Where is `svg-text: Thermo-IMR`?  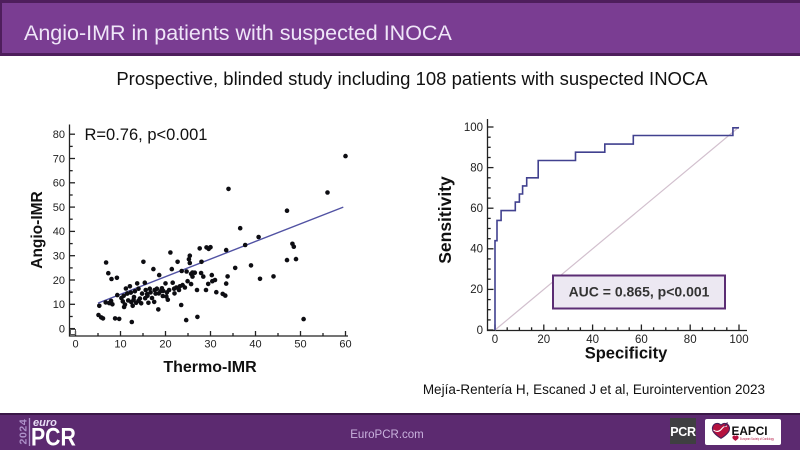 svg-text: Thermo-IMR is located at coordinates (210, 367).